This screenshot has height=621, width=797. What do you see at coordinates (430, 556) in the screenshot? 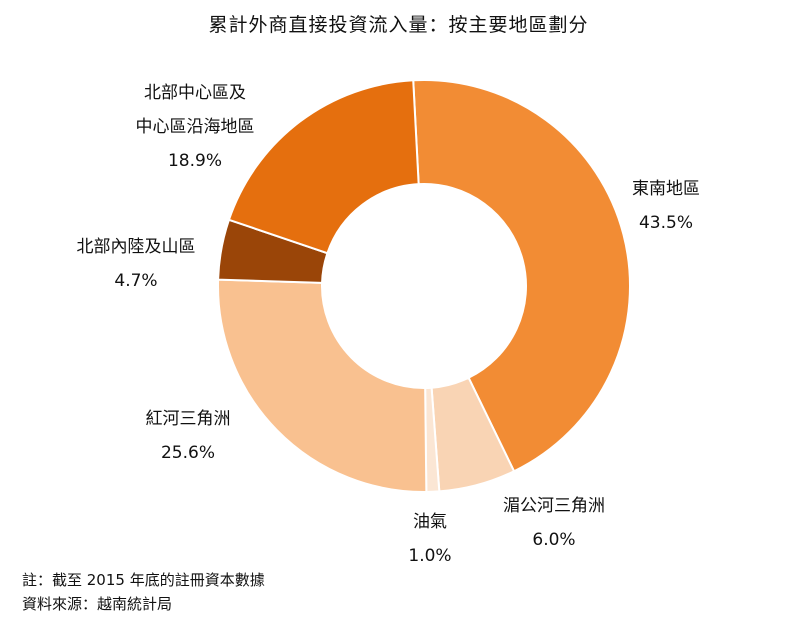
I see `label-oil-gas-value: 1.0%` at bounding box center [430, 556].